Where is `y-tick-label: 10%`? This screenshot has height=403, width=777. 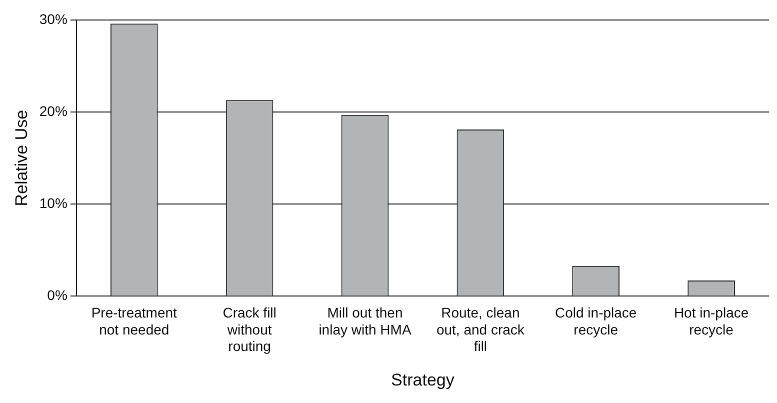
y-tick-label: 10% is located at coordinates (53, 202).